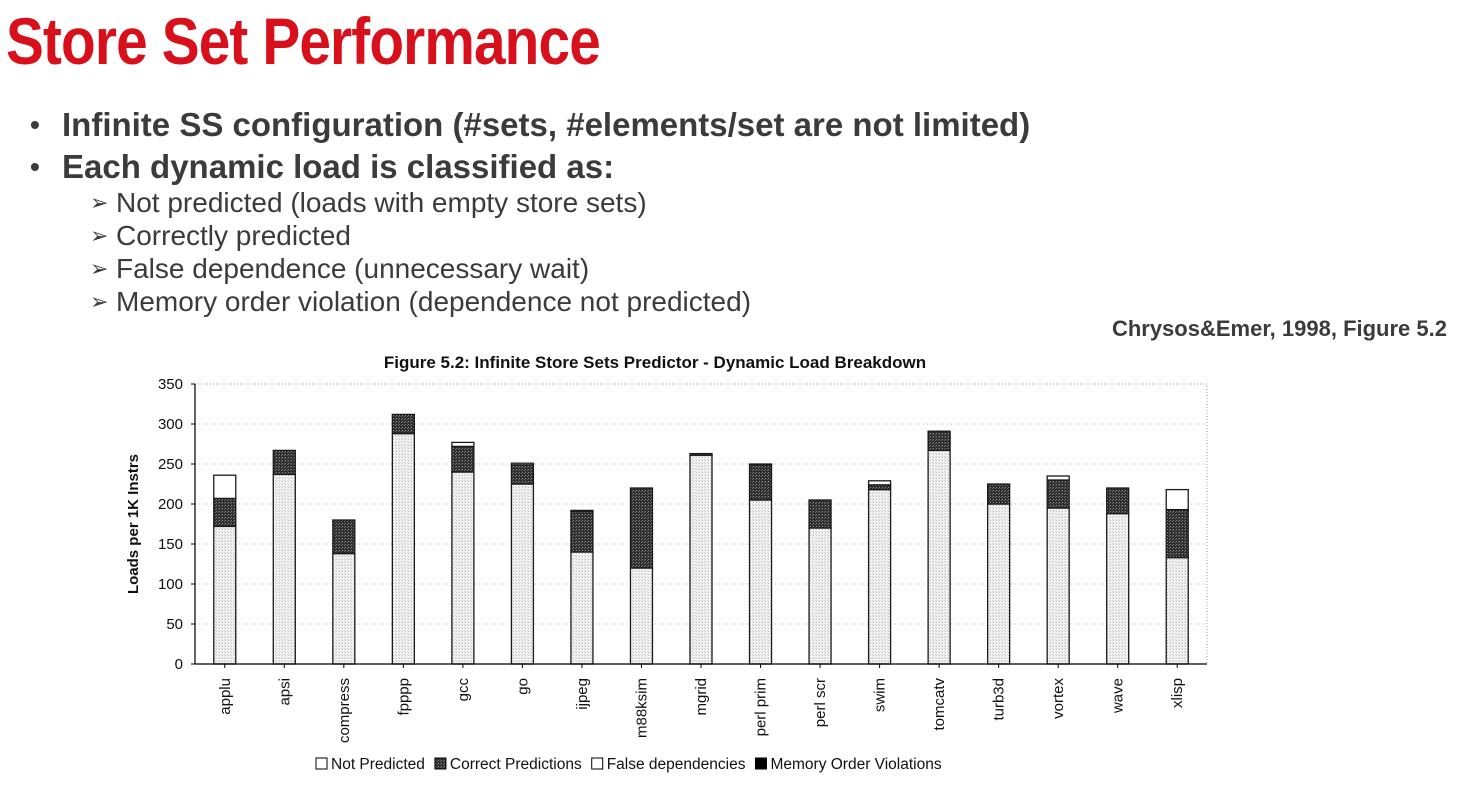 The image size is (1469, 805). Describe the element at coordinates (676, 764) in the screenshot. I see `legend-label: False dependencies` at that location.